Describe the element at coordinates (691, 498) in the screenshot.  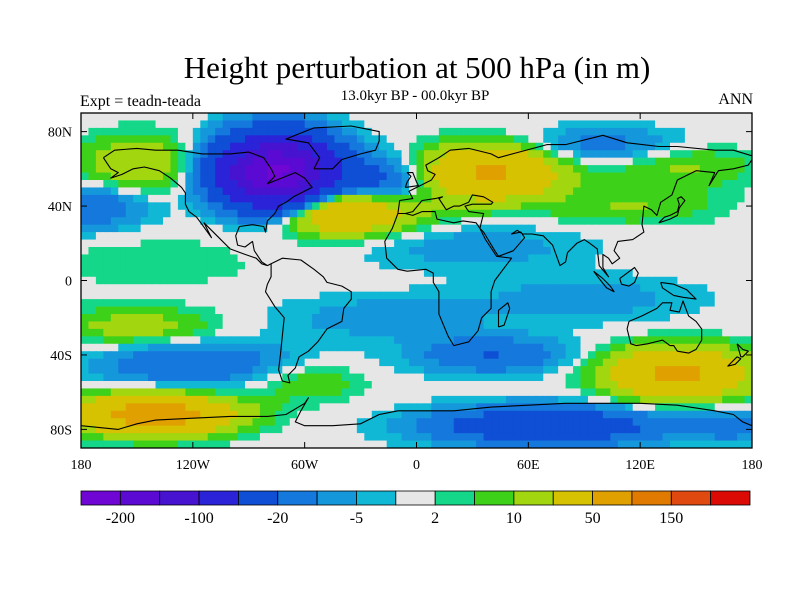
I see `colorbar-box` at that location.